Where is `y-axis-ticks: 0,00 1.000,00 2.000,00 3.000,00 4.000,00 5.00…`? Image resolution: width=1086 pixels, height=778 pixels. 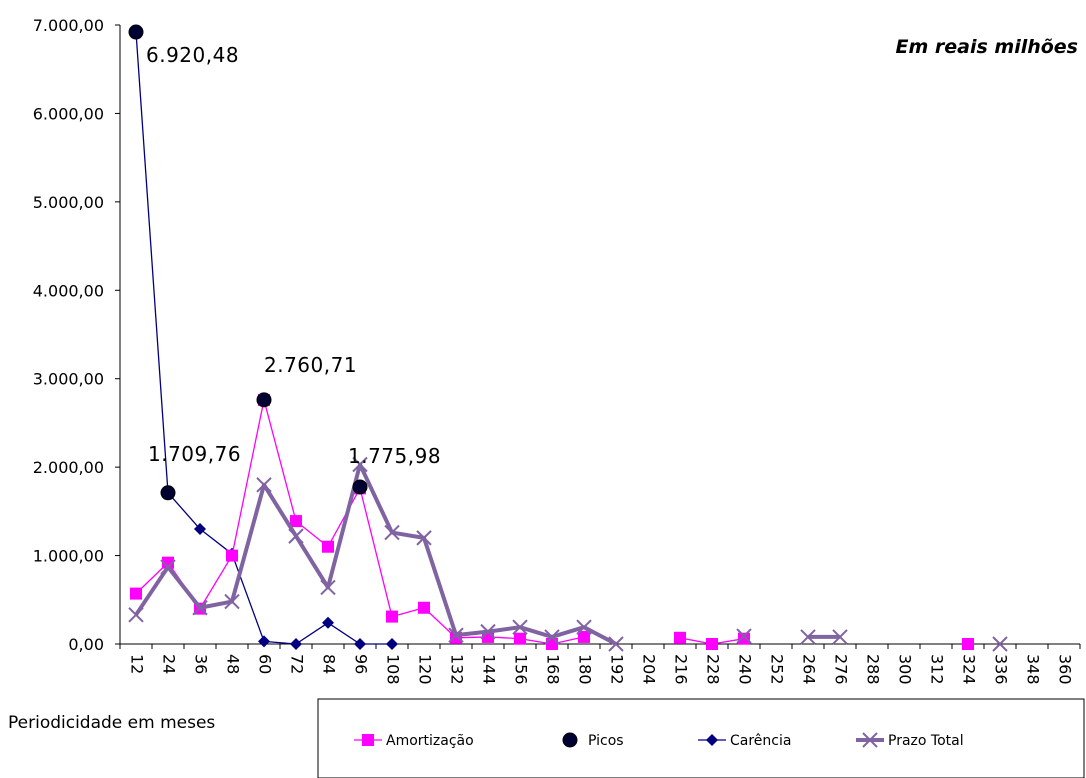
y-axis-ticks: 0,00 1.000,00 2.000,00 3.000,00 4.000,00 5.00… is located at coordinates (76, 335).